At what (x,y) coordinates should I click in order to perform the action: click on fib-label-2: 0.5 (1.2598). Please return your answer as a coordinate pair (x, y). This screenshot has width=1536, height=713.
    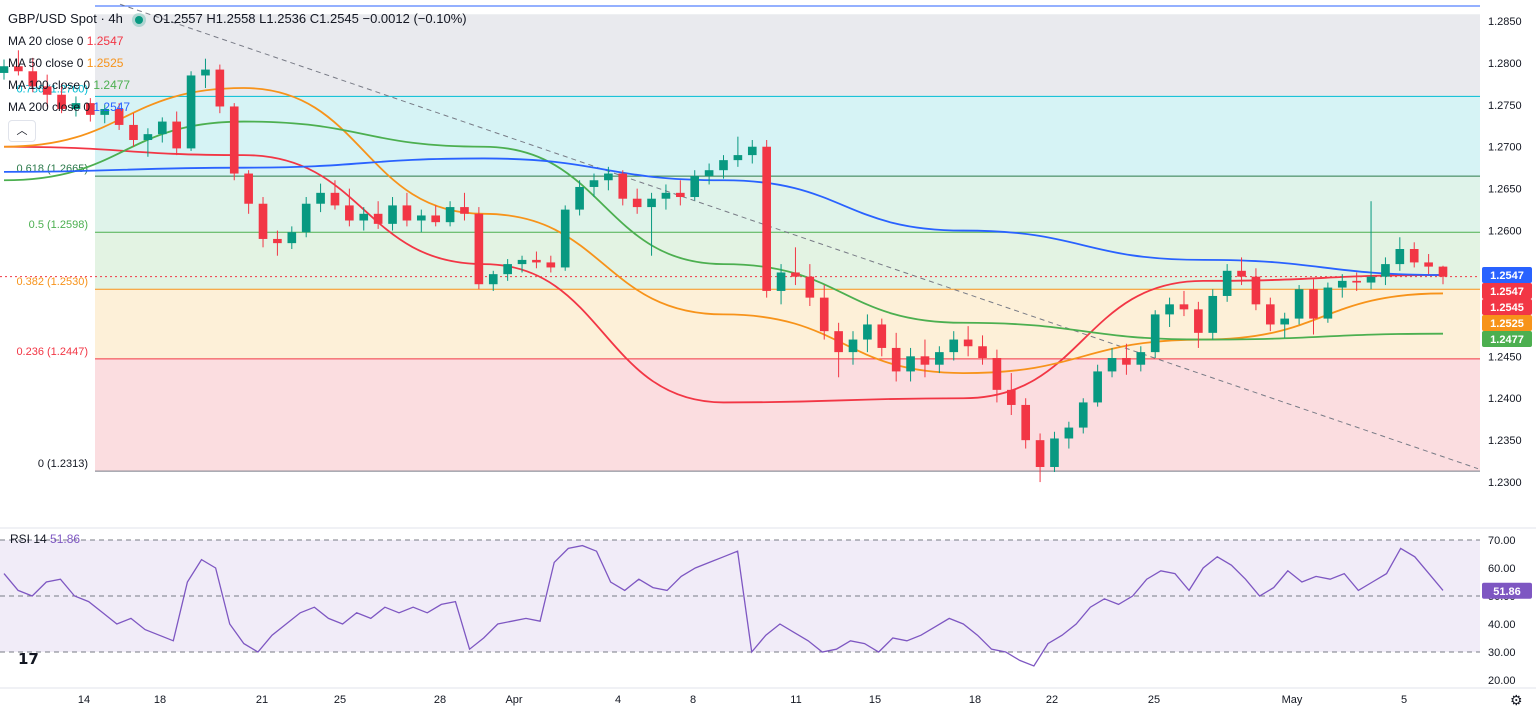
    Looking at the image, I should click on (58, 225).